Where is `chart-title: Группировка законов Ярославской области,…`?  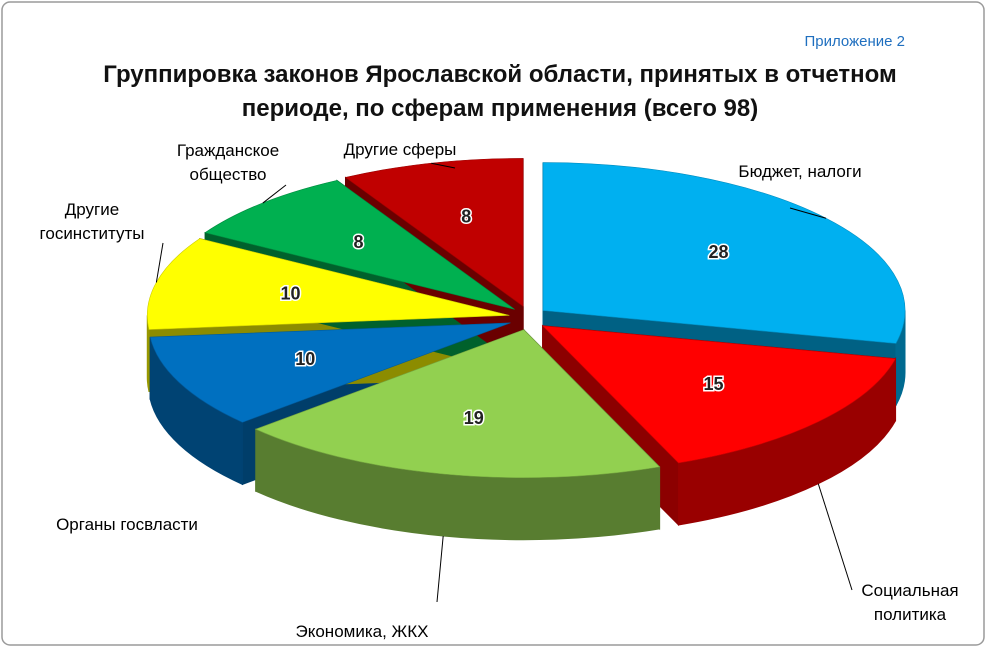
chart-title: Группировка законов Ярославской области,… is located at coordinates (500, 91).